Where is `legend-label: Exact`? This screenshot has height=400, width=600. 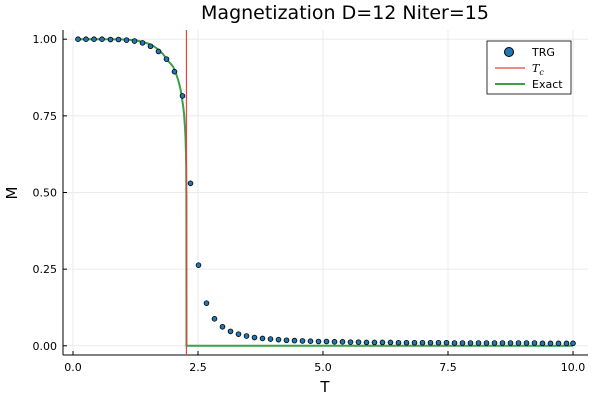
legend-label: Exact is located at coordinates (547, 84).